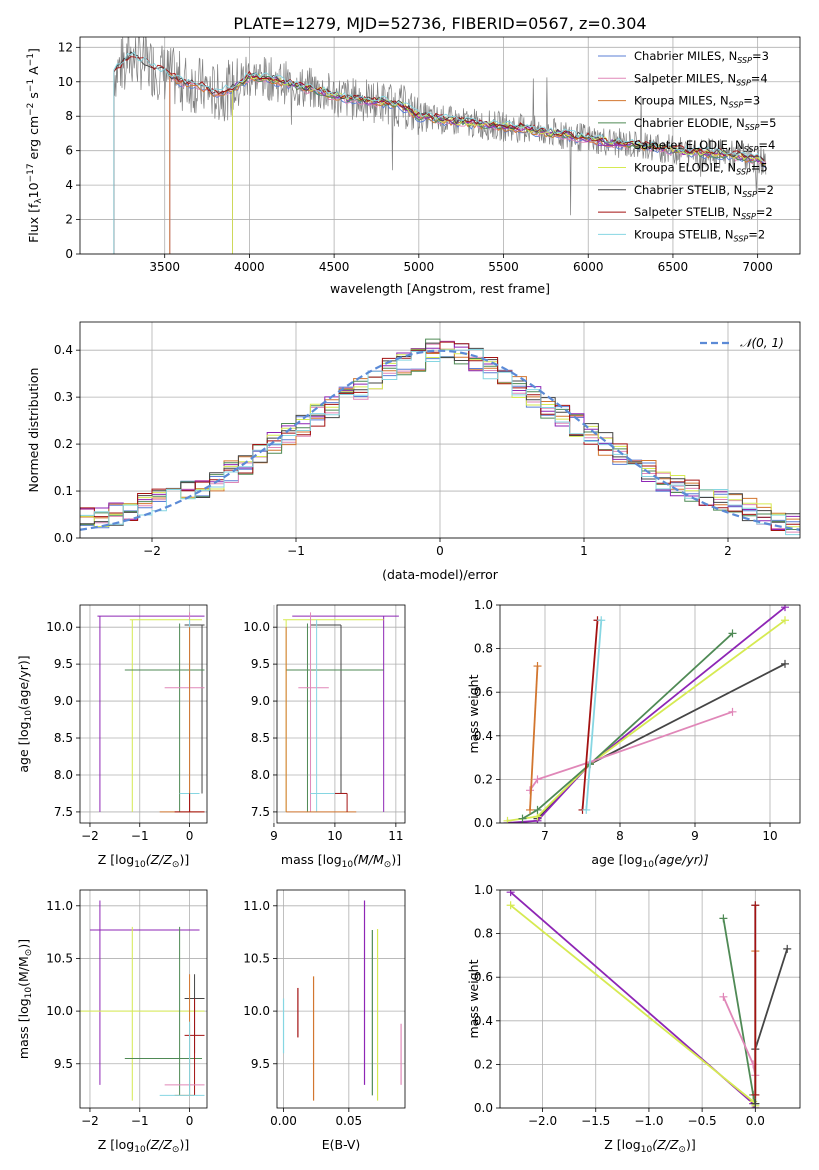 The height and width of the screenshot is (1170, 819). I want to click on y-tick-label: 0.6, so click(483, 692).